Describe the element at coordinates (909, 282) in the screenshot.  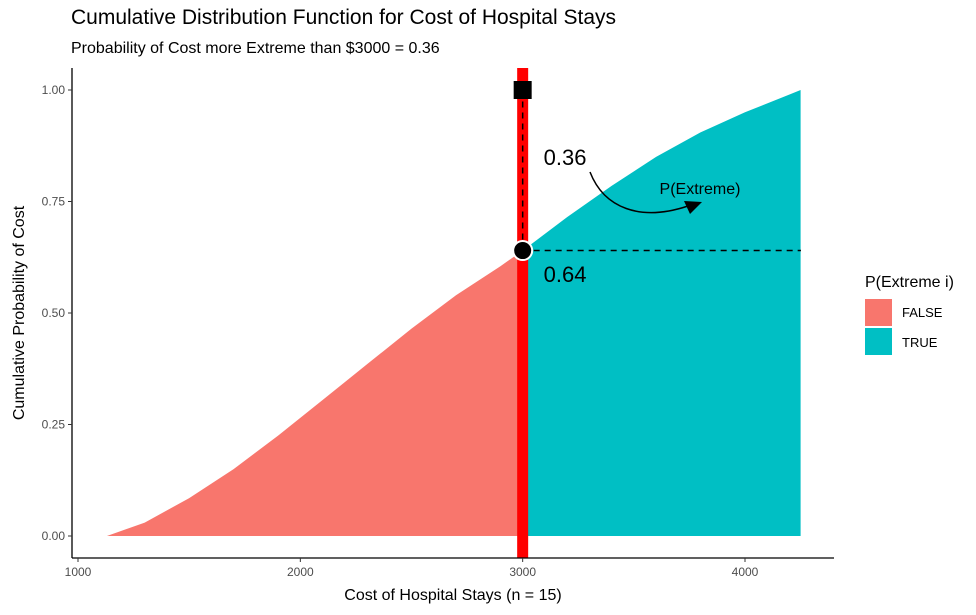
I see `legend-title: P(Extreme i)` at that location.